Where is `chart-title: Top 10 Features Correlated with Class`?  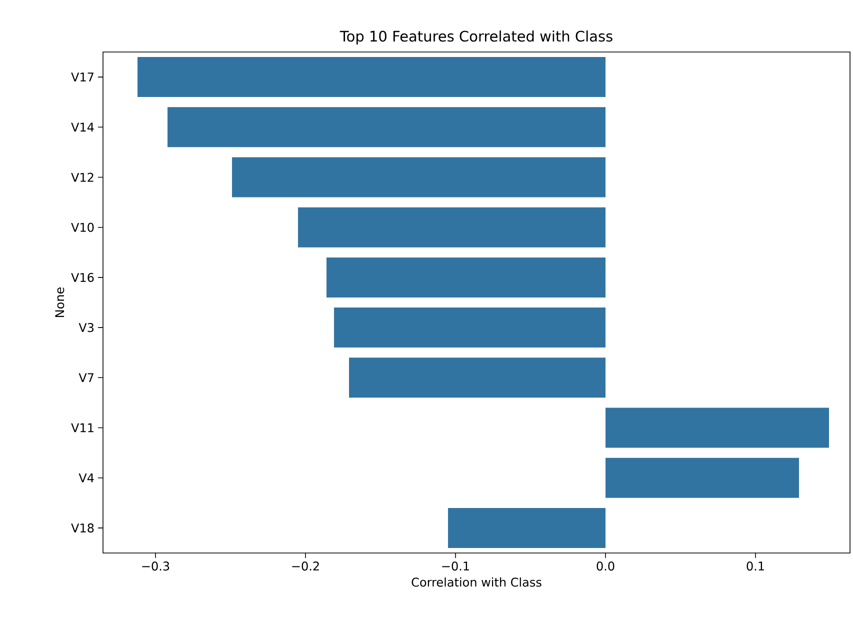 chart-title: Top 10 Features Correlated with Class is located at coordinates (476, 37).